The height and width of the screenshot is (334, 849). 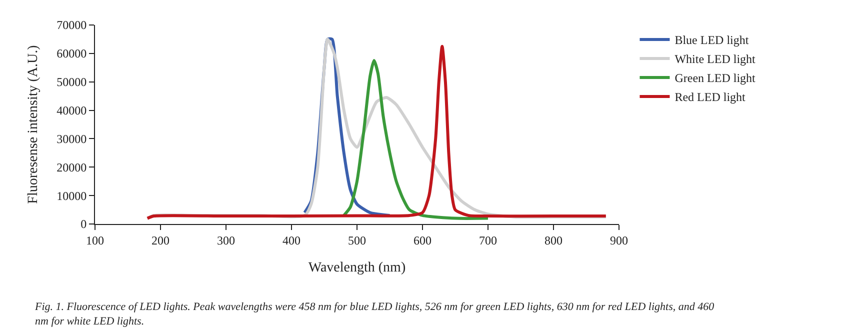 I want to click on y-tick-label: 50000, so click(x=71, y=82).